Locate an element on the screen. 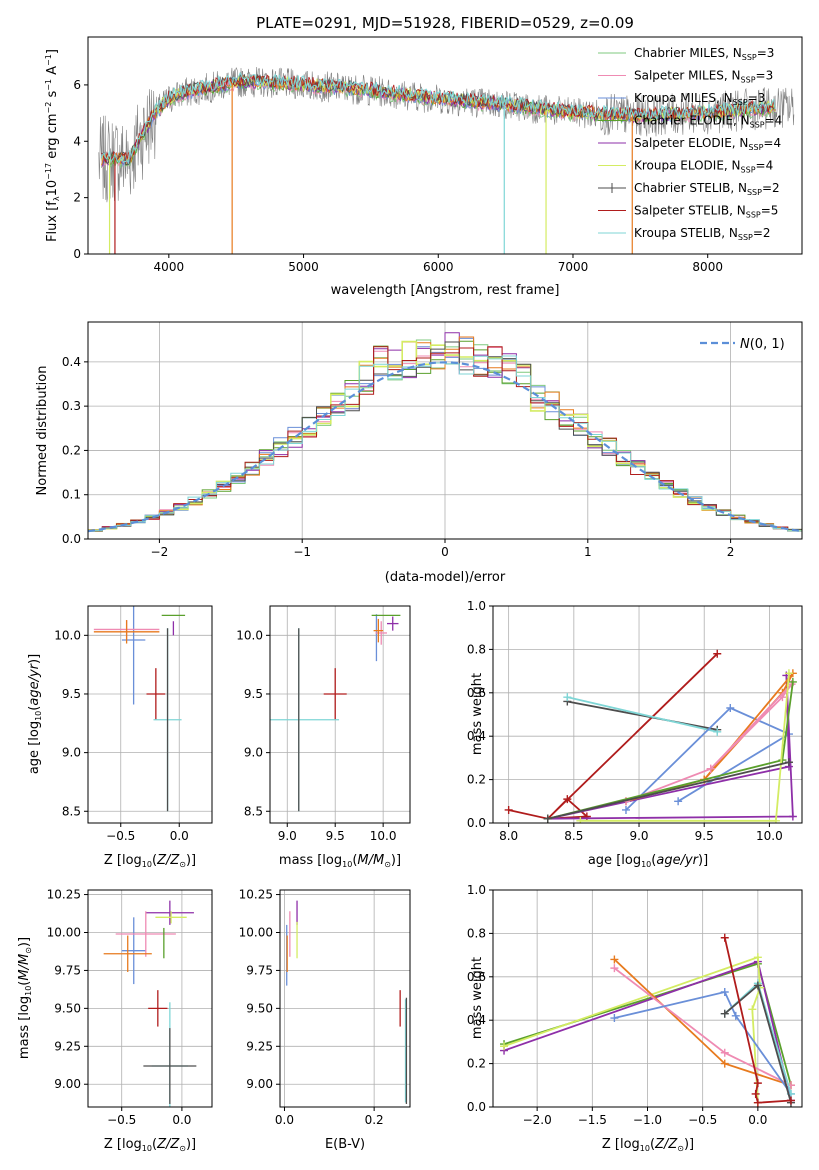 The image size is (819, 1170). y-tick-label: 0 is located at coordinates (77, 254).